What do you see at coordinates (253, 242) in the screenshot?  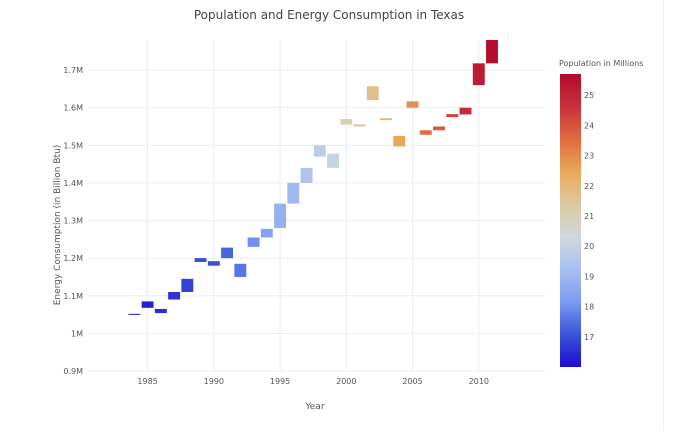 I see `bar-1993` at bounding box center [253, 242].